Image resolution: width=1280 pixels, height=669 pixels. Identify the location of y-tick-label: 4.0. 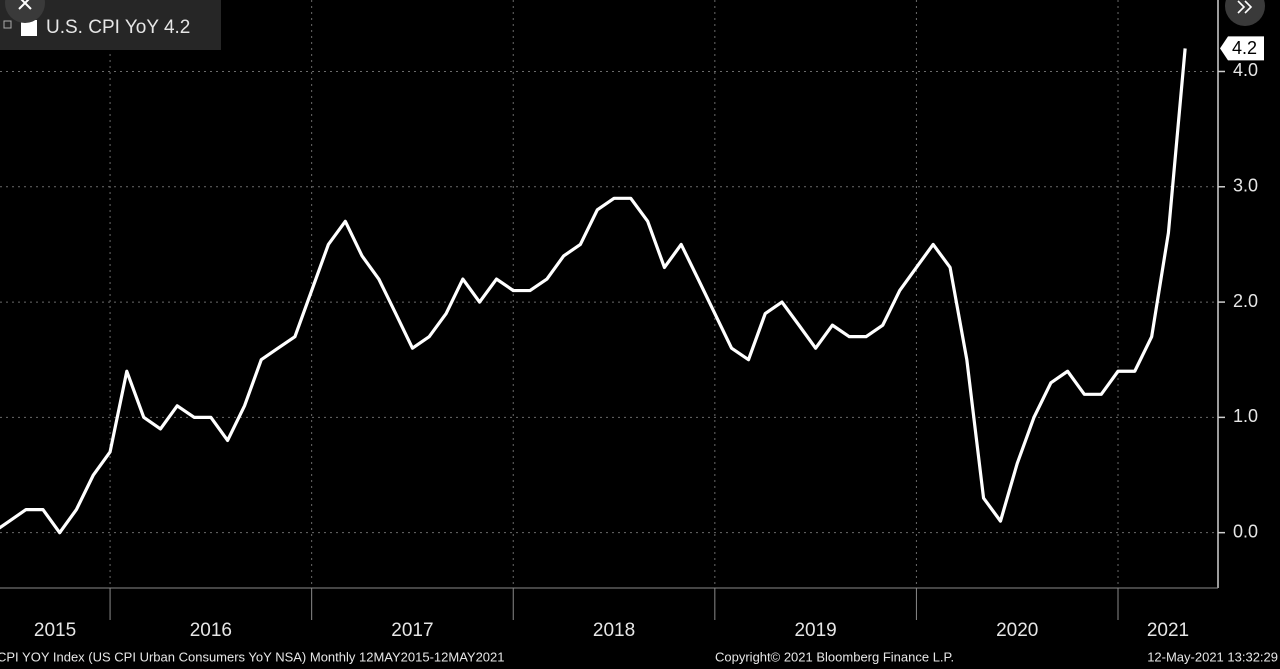
(1245, 70).